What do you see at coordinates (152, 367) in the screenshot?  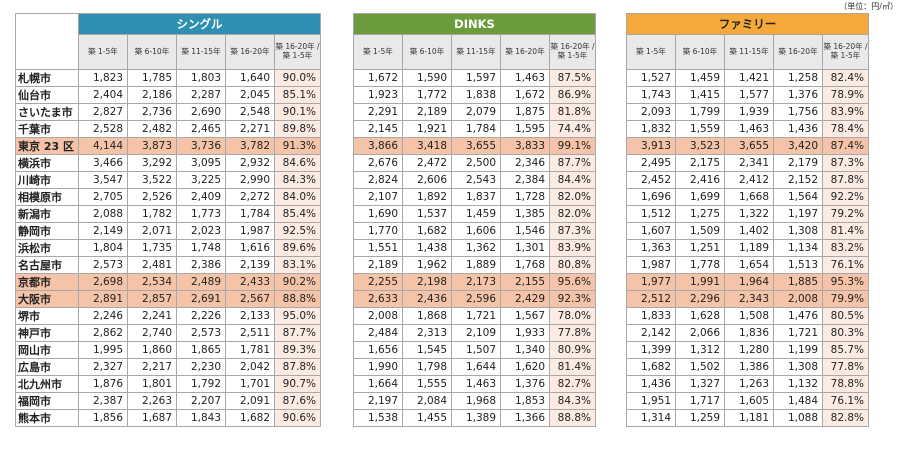 I see `rent-cell: 2,217` at bounding box center [152, 367].